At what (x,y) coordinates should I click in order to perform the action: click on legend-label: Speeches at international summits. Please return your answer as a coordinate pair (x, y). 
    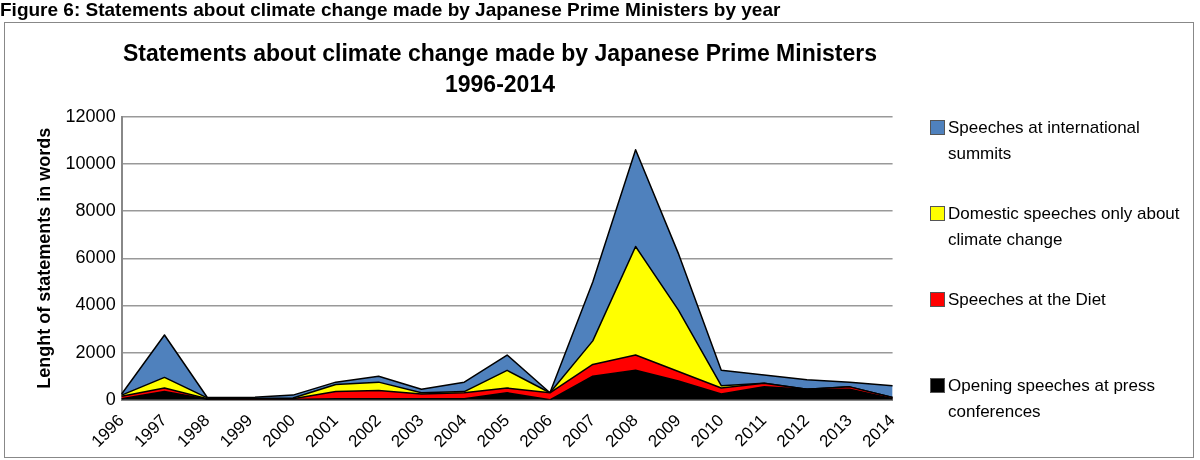
    Looking at the image, I should click on (1044, 141).